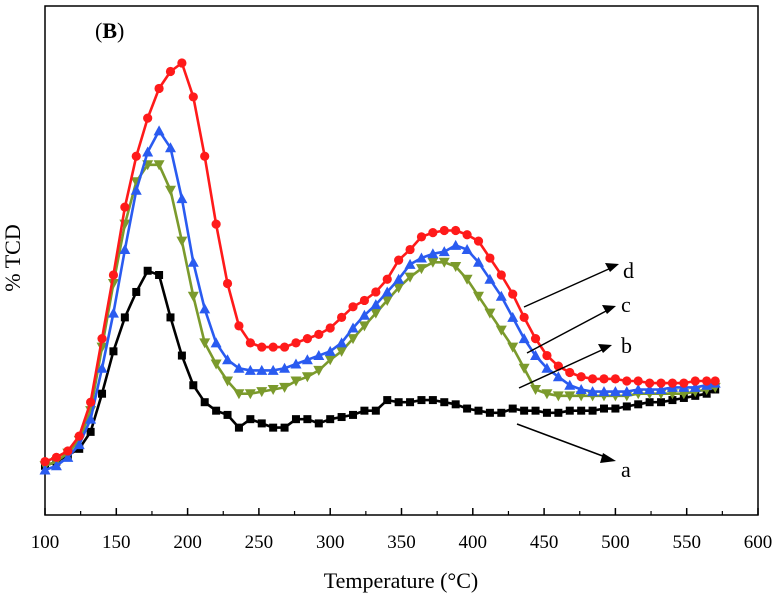 This screenshot has height=598, width=773. Describe the element at coordinates (612, 267) in the screenshot. I see `arrowhead-d` at that location.